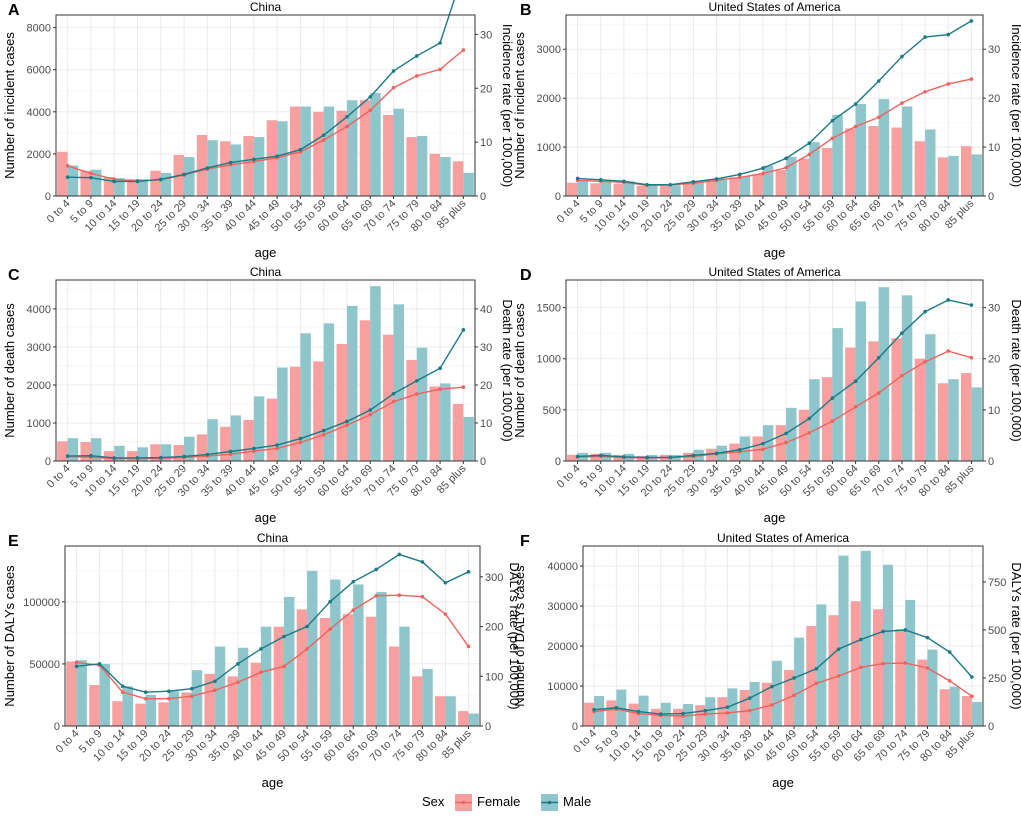 The height and width of the screenshot is (818, 1021). What do you see at coordinates (483, 197) in the screenshot?
I see `y2-tick-label: 0` at bounding box center [483, 197].